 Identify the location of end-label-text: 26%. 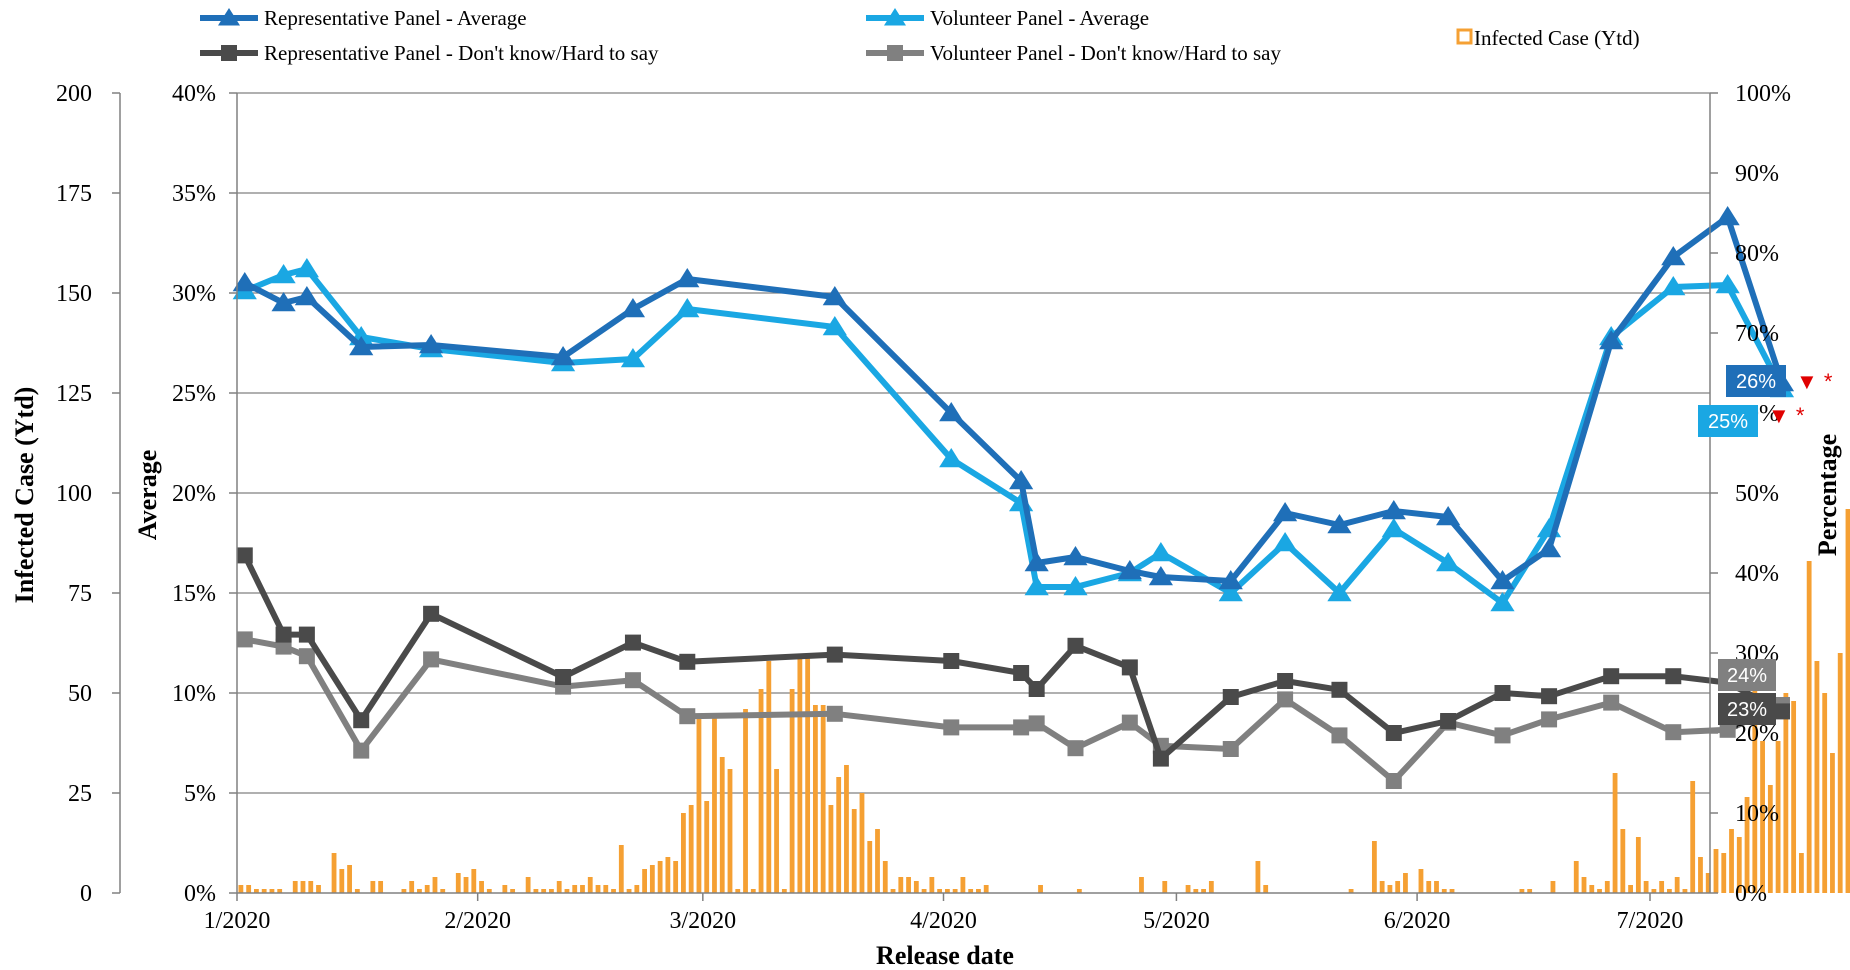
(1756, 382).